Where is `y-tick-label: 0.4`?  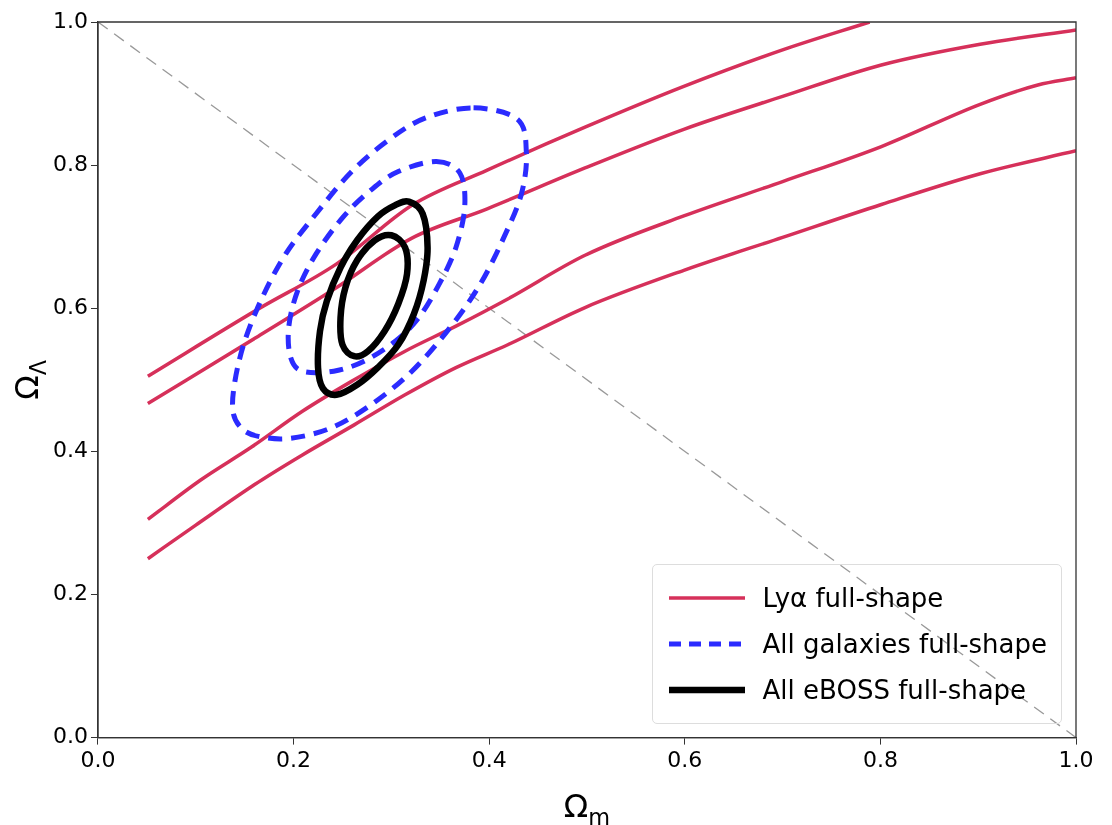
y-tick-label: 0.4 is located at coordinates (70, 450).